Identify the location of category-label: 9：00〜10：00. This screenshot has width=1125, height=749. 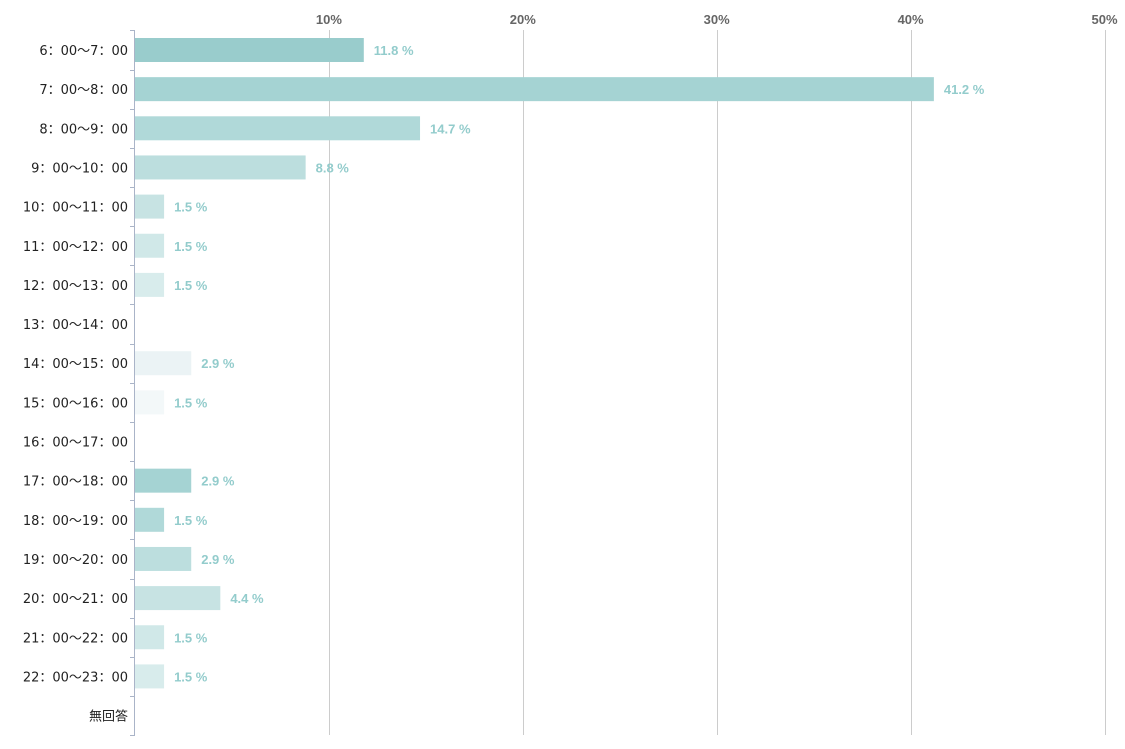
(79, 168).